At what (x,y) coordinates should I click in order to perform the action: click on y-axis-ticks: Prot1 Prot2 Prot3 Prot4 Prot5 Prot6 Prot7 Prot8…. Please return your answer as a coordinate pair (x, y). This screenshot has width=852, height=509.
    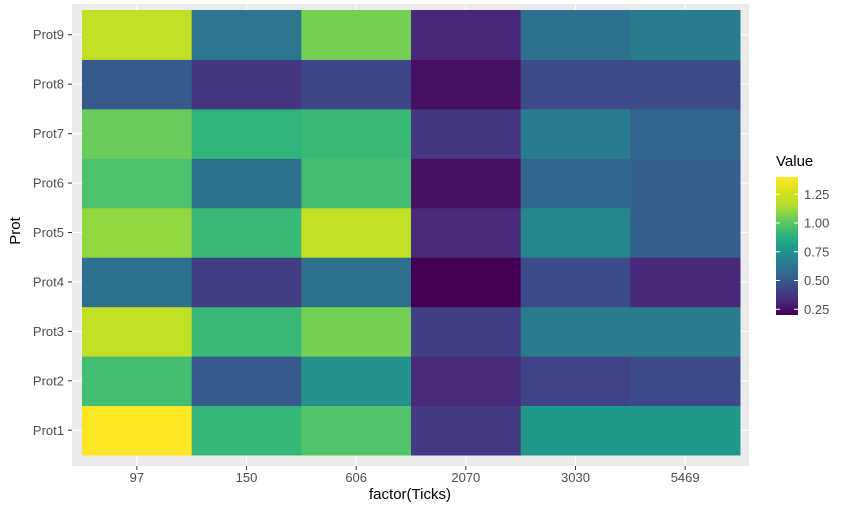
    Looking at the image, I should click on (52, 232).